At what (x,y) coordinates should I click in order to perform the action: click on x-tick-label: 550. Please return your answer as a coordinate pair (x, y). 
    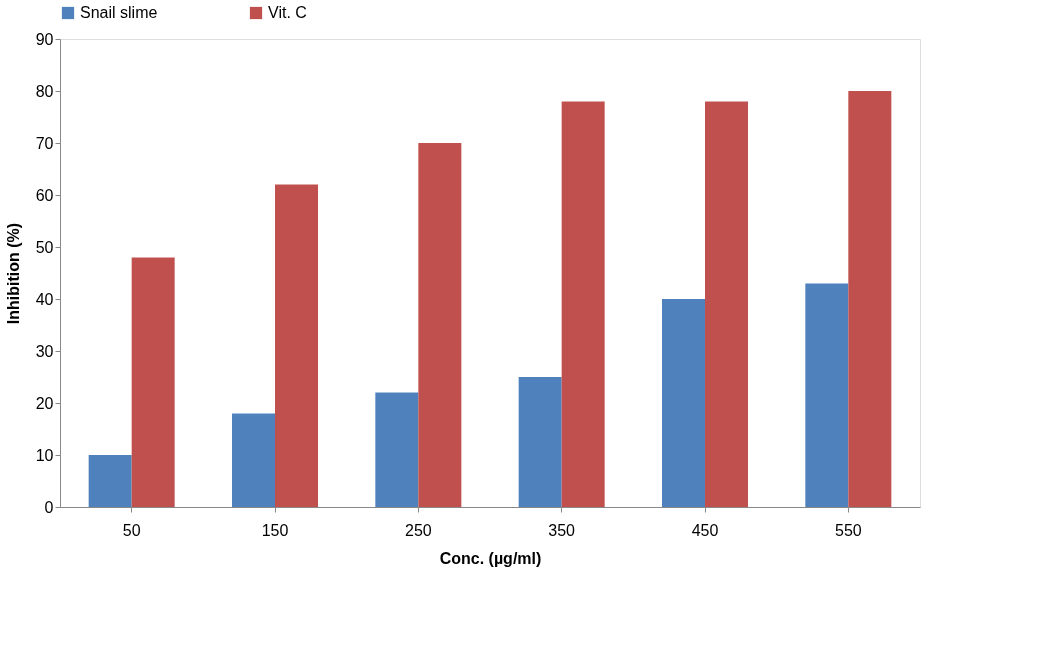
    Looking at the image, I should click on (848, 530).